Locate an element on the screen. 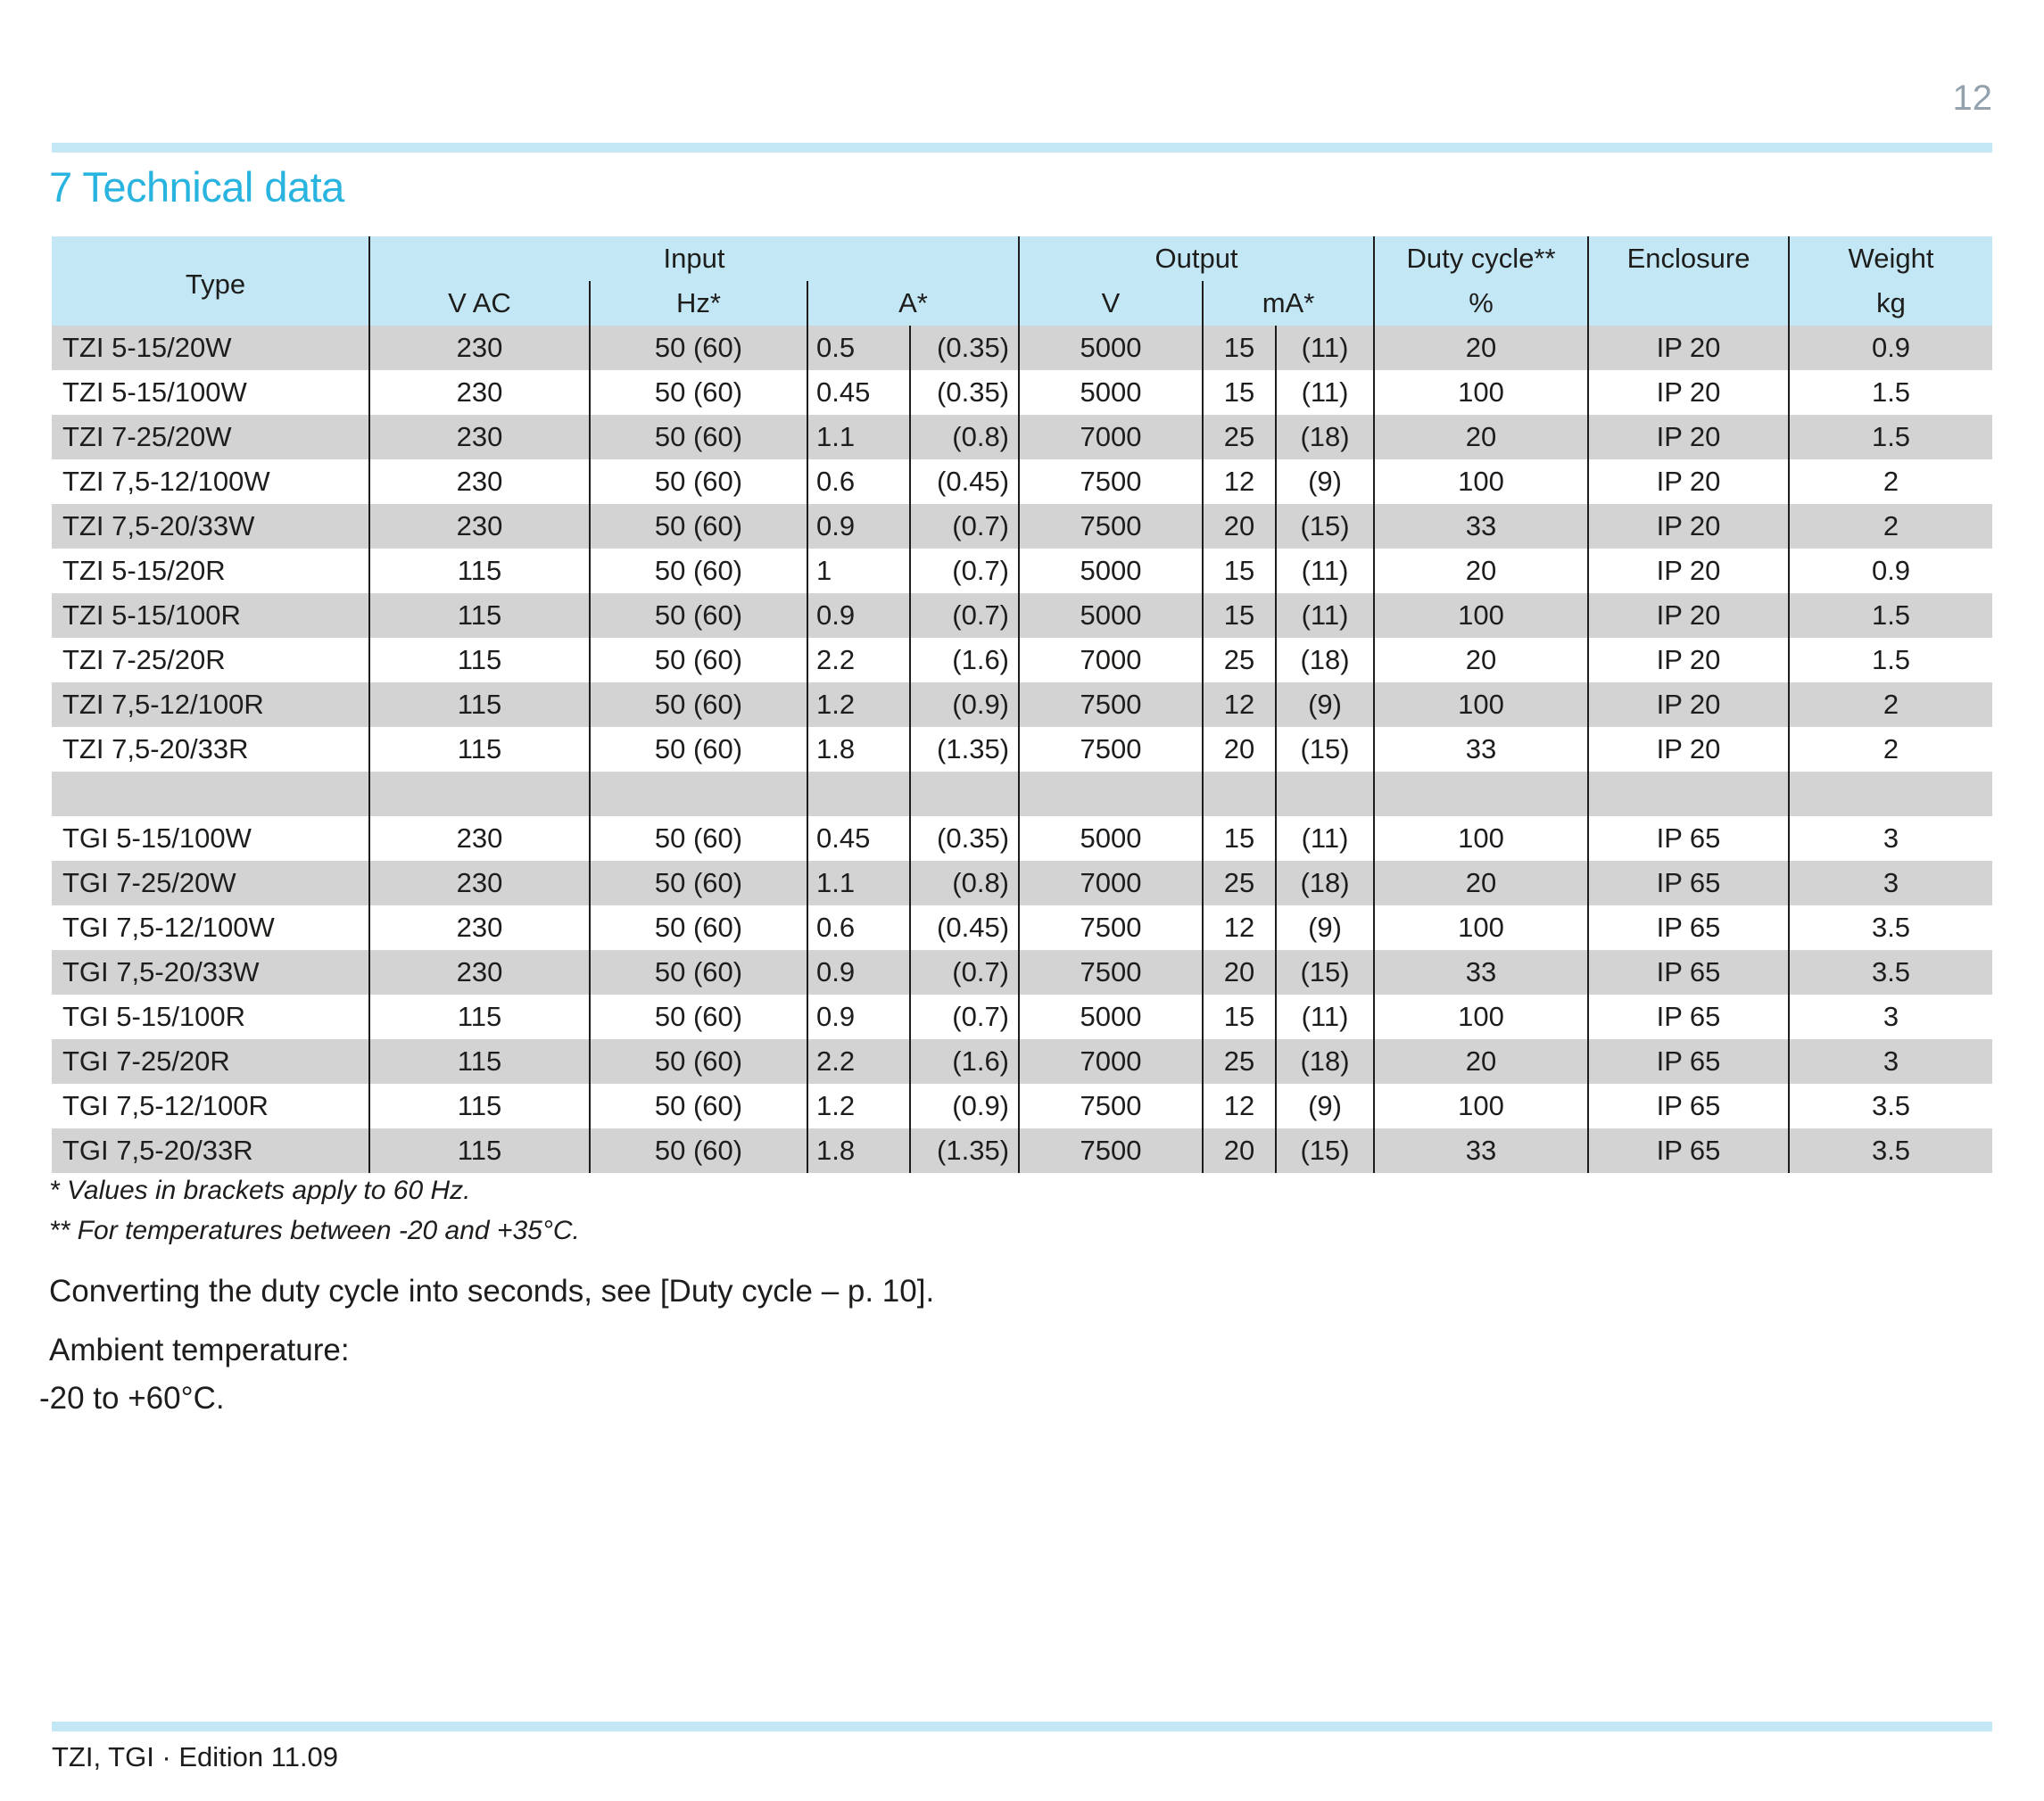  col-header-hz: Hz* is located at coordinates (698, 303).